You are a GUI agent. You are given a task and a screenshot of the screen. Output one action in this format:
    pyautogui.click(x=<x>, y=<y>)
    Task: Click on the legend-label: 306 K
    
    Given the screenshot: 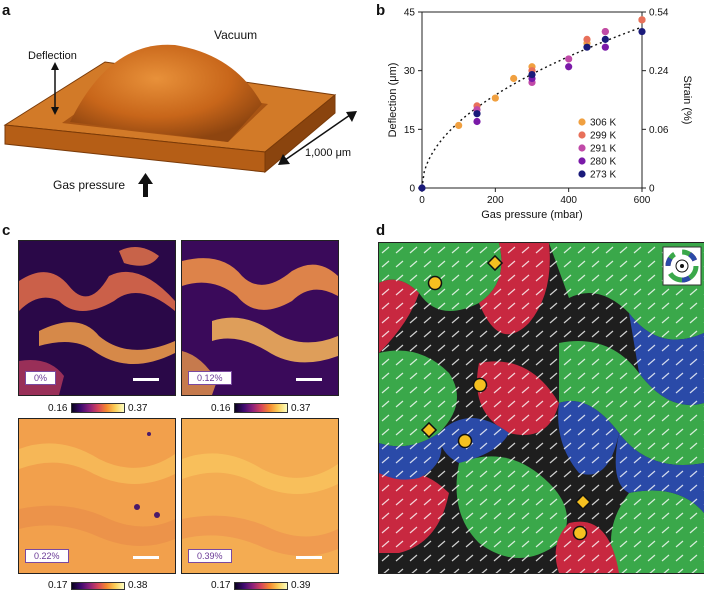 What is the action you would take?
    pyautogui.click(x=603, y=123)
    